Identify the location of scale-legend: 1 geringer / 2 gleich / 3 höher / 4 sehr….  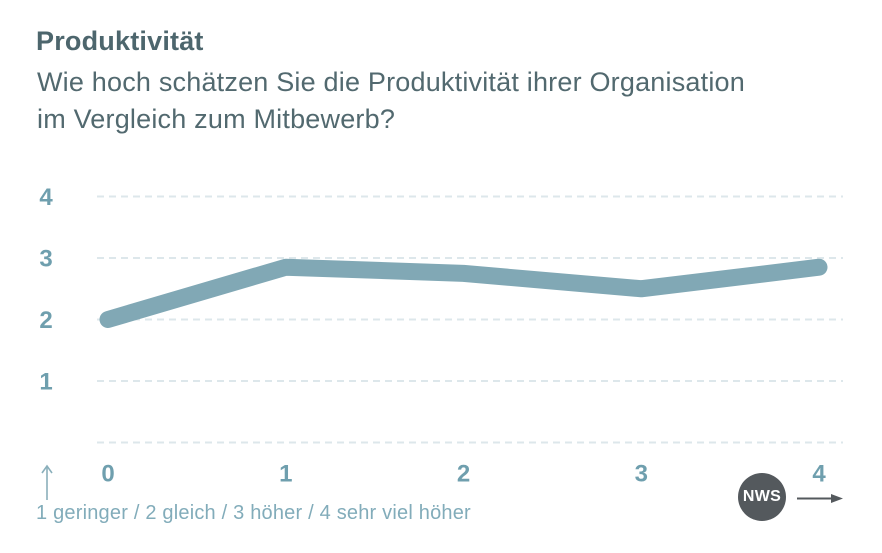
(253, 513).